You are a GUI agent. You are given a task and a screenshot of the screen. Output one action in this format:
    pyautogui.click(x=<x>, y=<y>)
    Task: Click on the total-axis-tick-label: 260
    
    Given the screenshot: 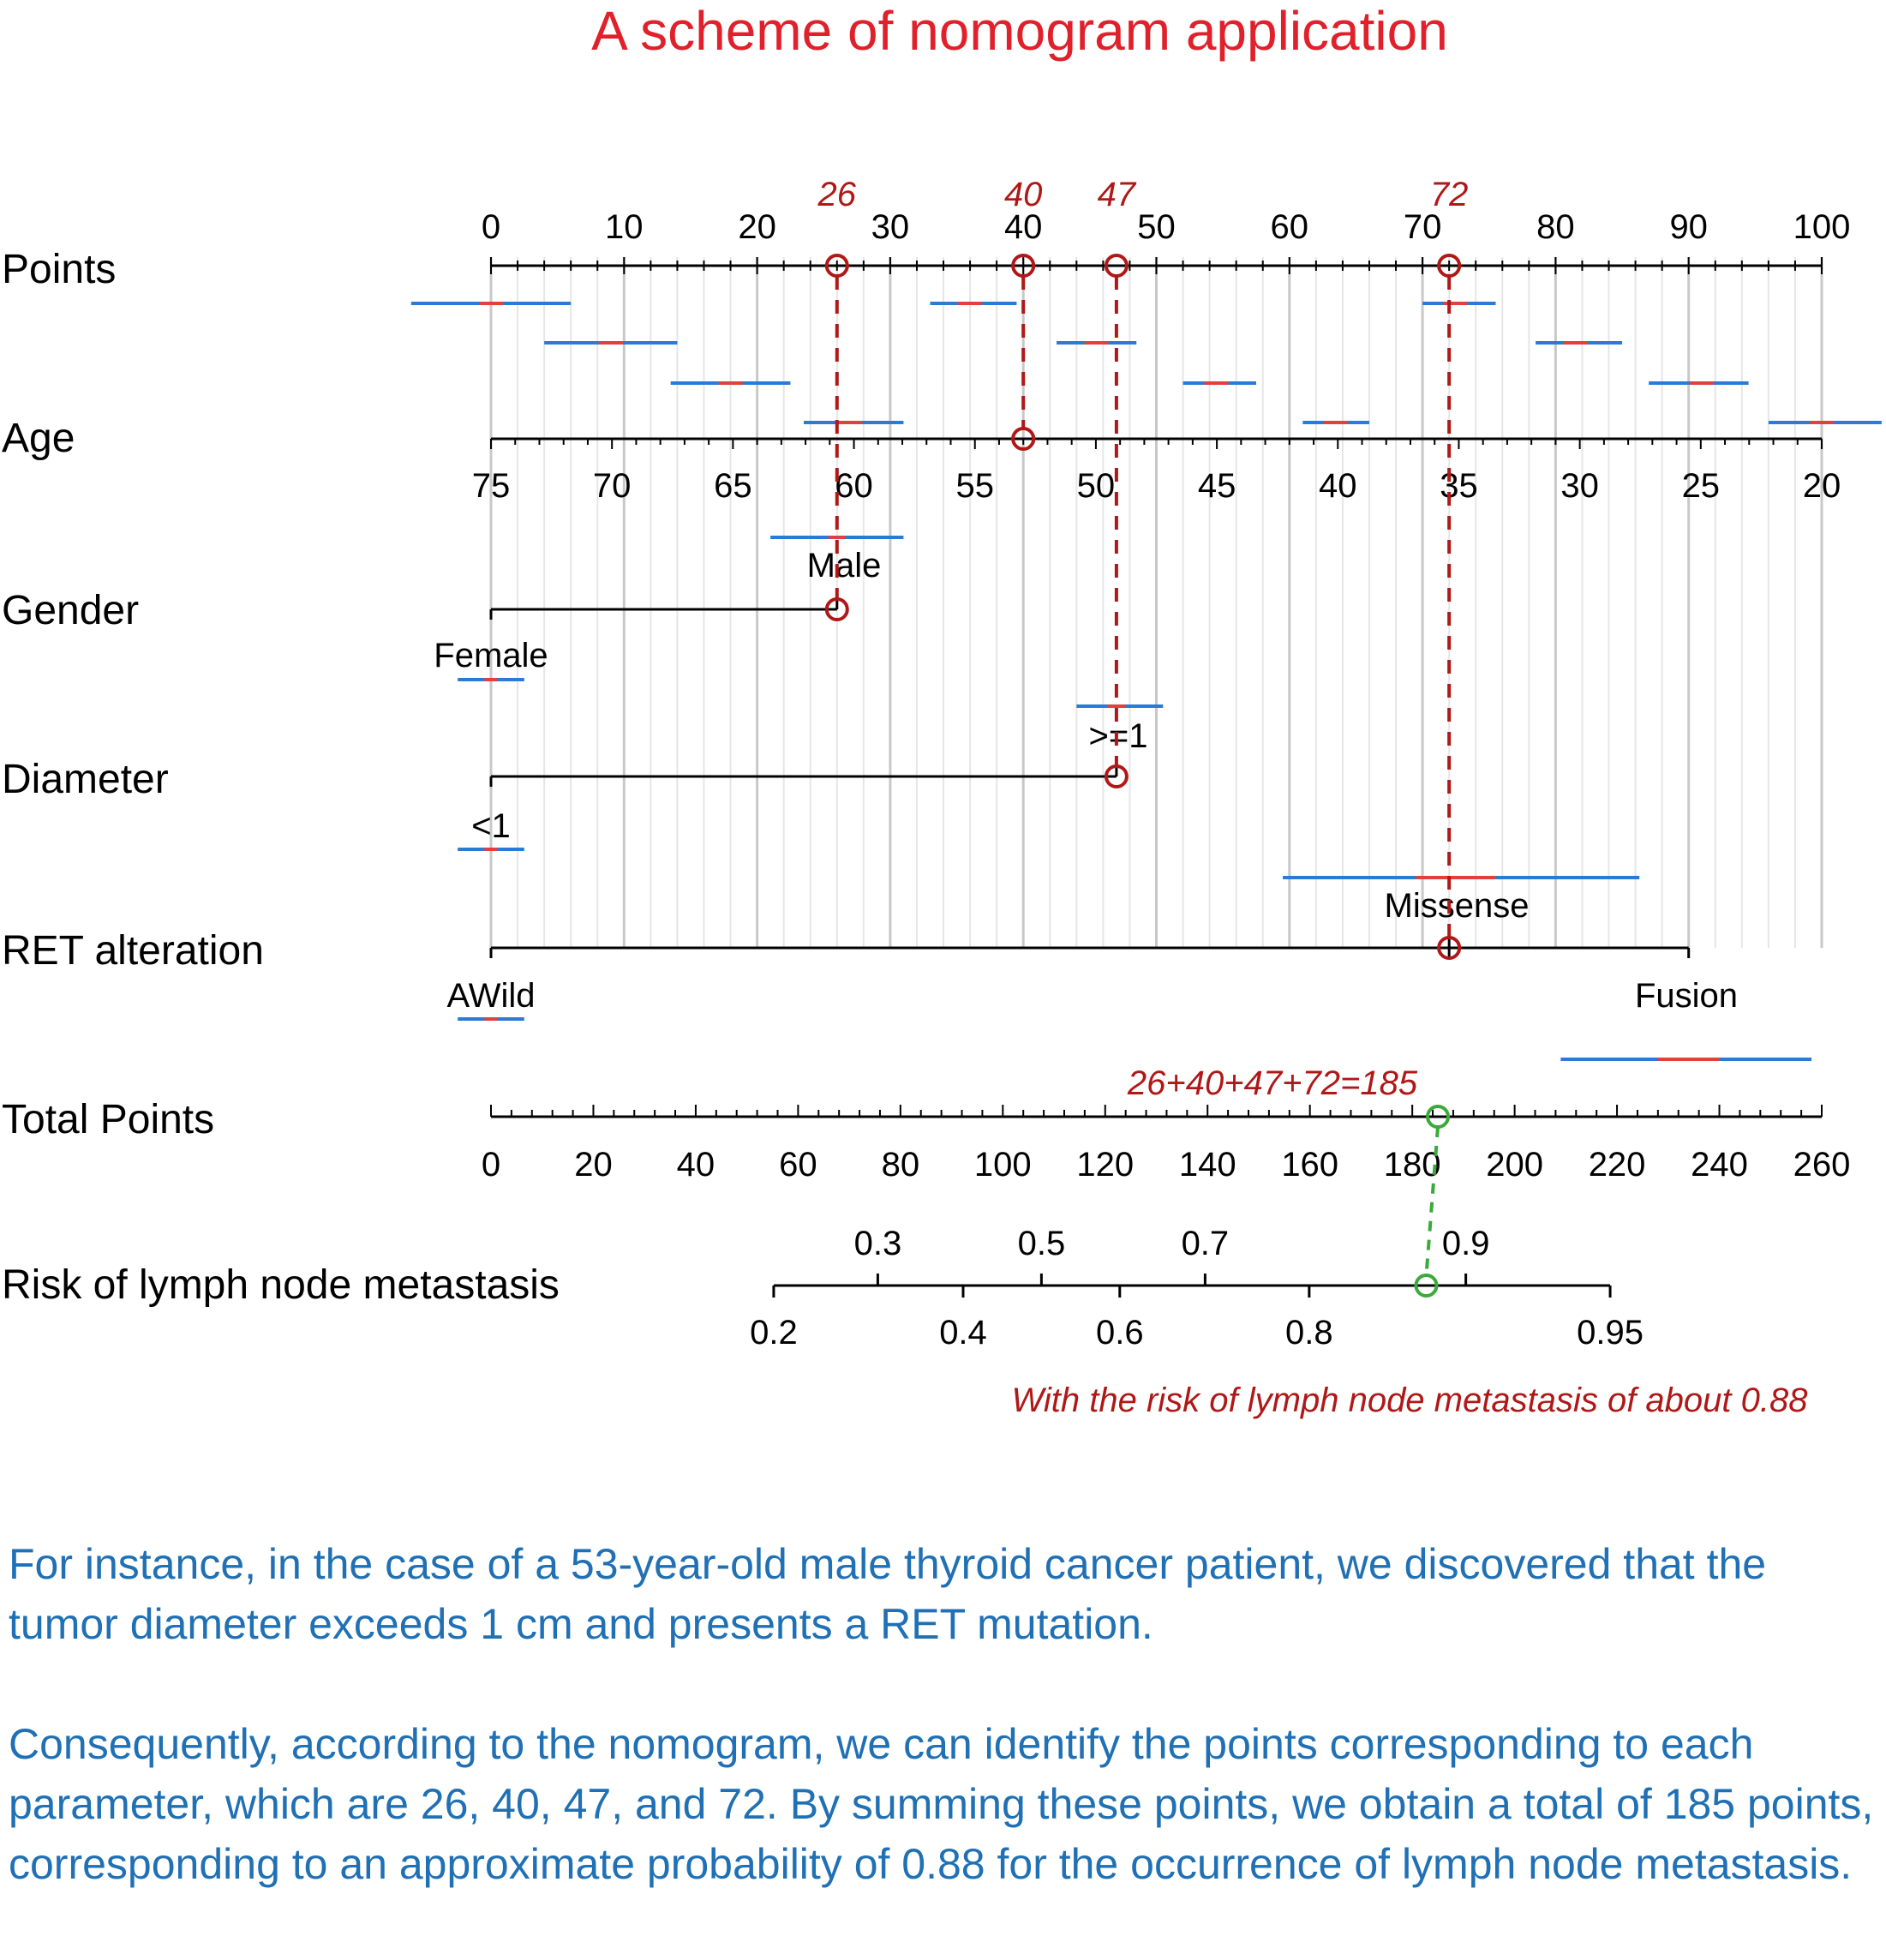 What is the action you would take?
    pyautogui.click(x=1822, y=1165)
    